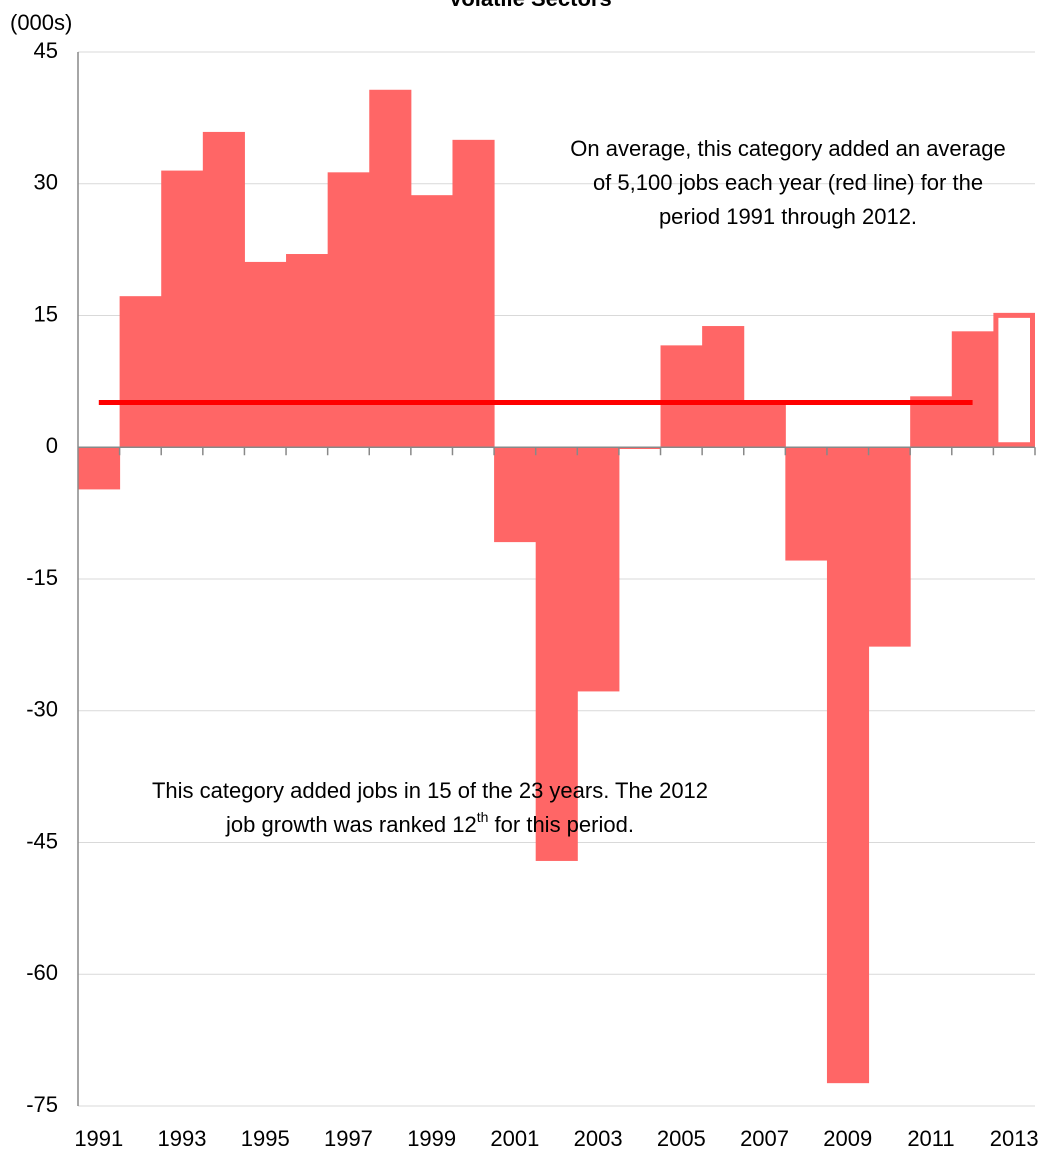  Describe the element at coordinates (514, 1138) in the screenshot. I see `x-tick-label: 2001` at that location.